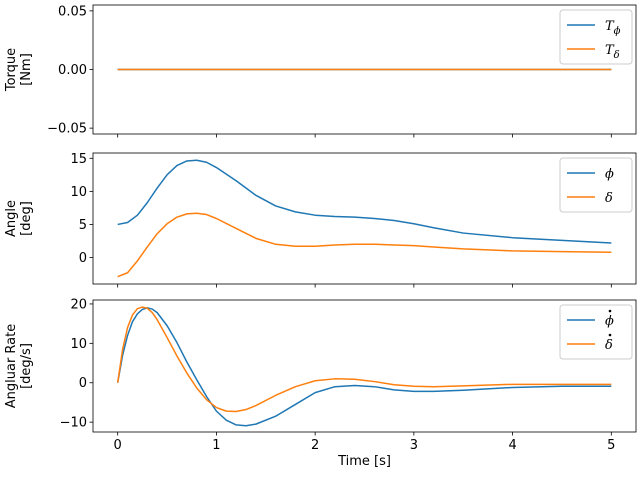 The image size is (640, 480). I want to click on x-tick-label: 1, so click(216, 445).